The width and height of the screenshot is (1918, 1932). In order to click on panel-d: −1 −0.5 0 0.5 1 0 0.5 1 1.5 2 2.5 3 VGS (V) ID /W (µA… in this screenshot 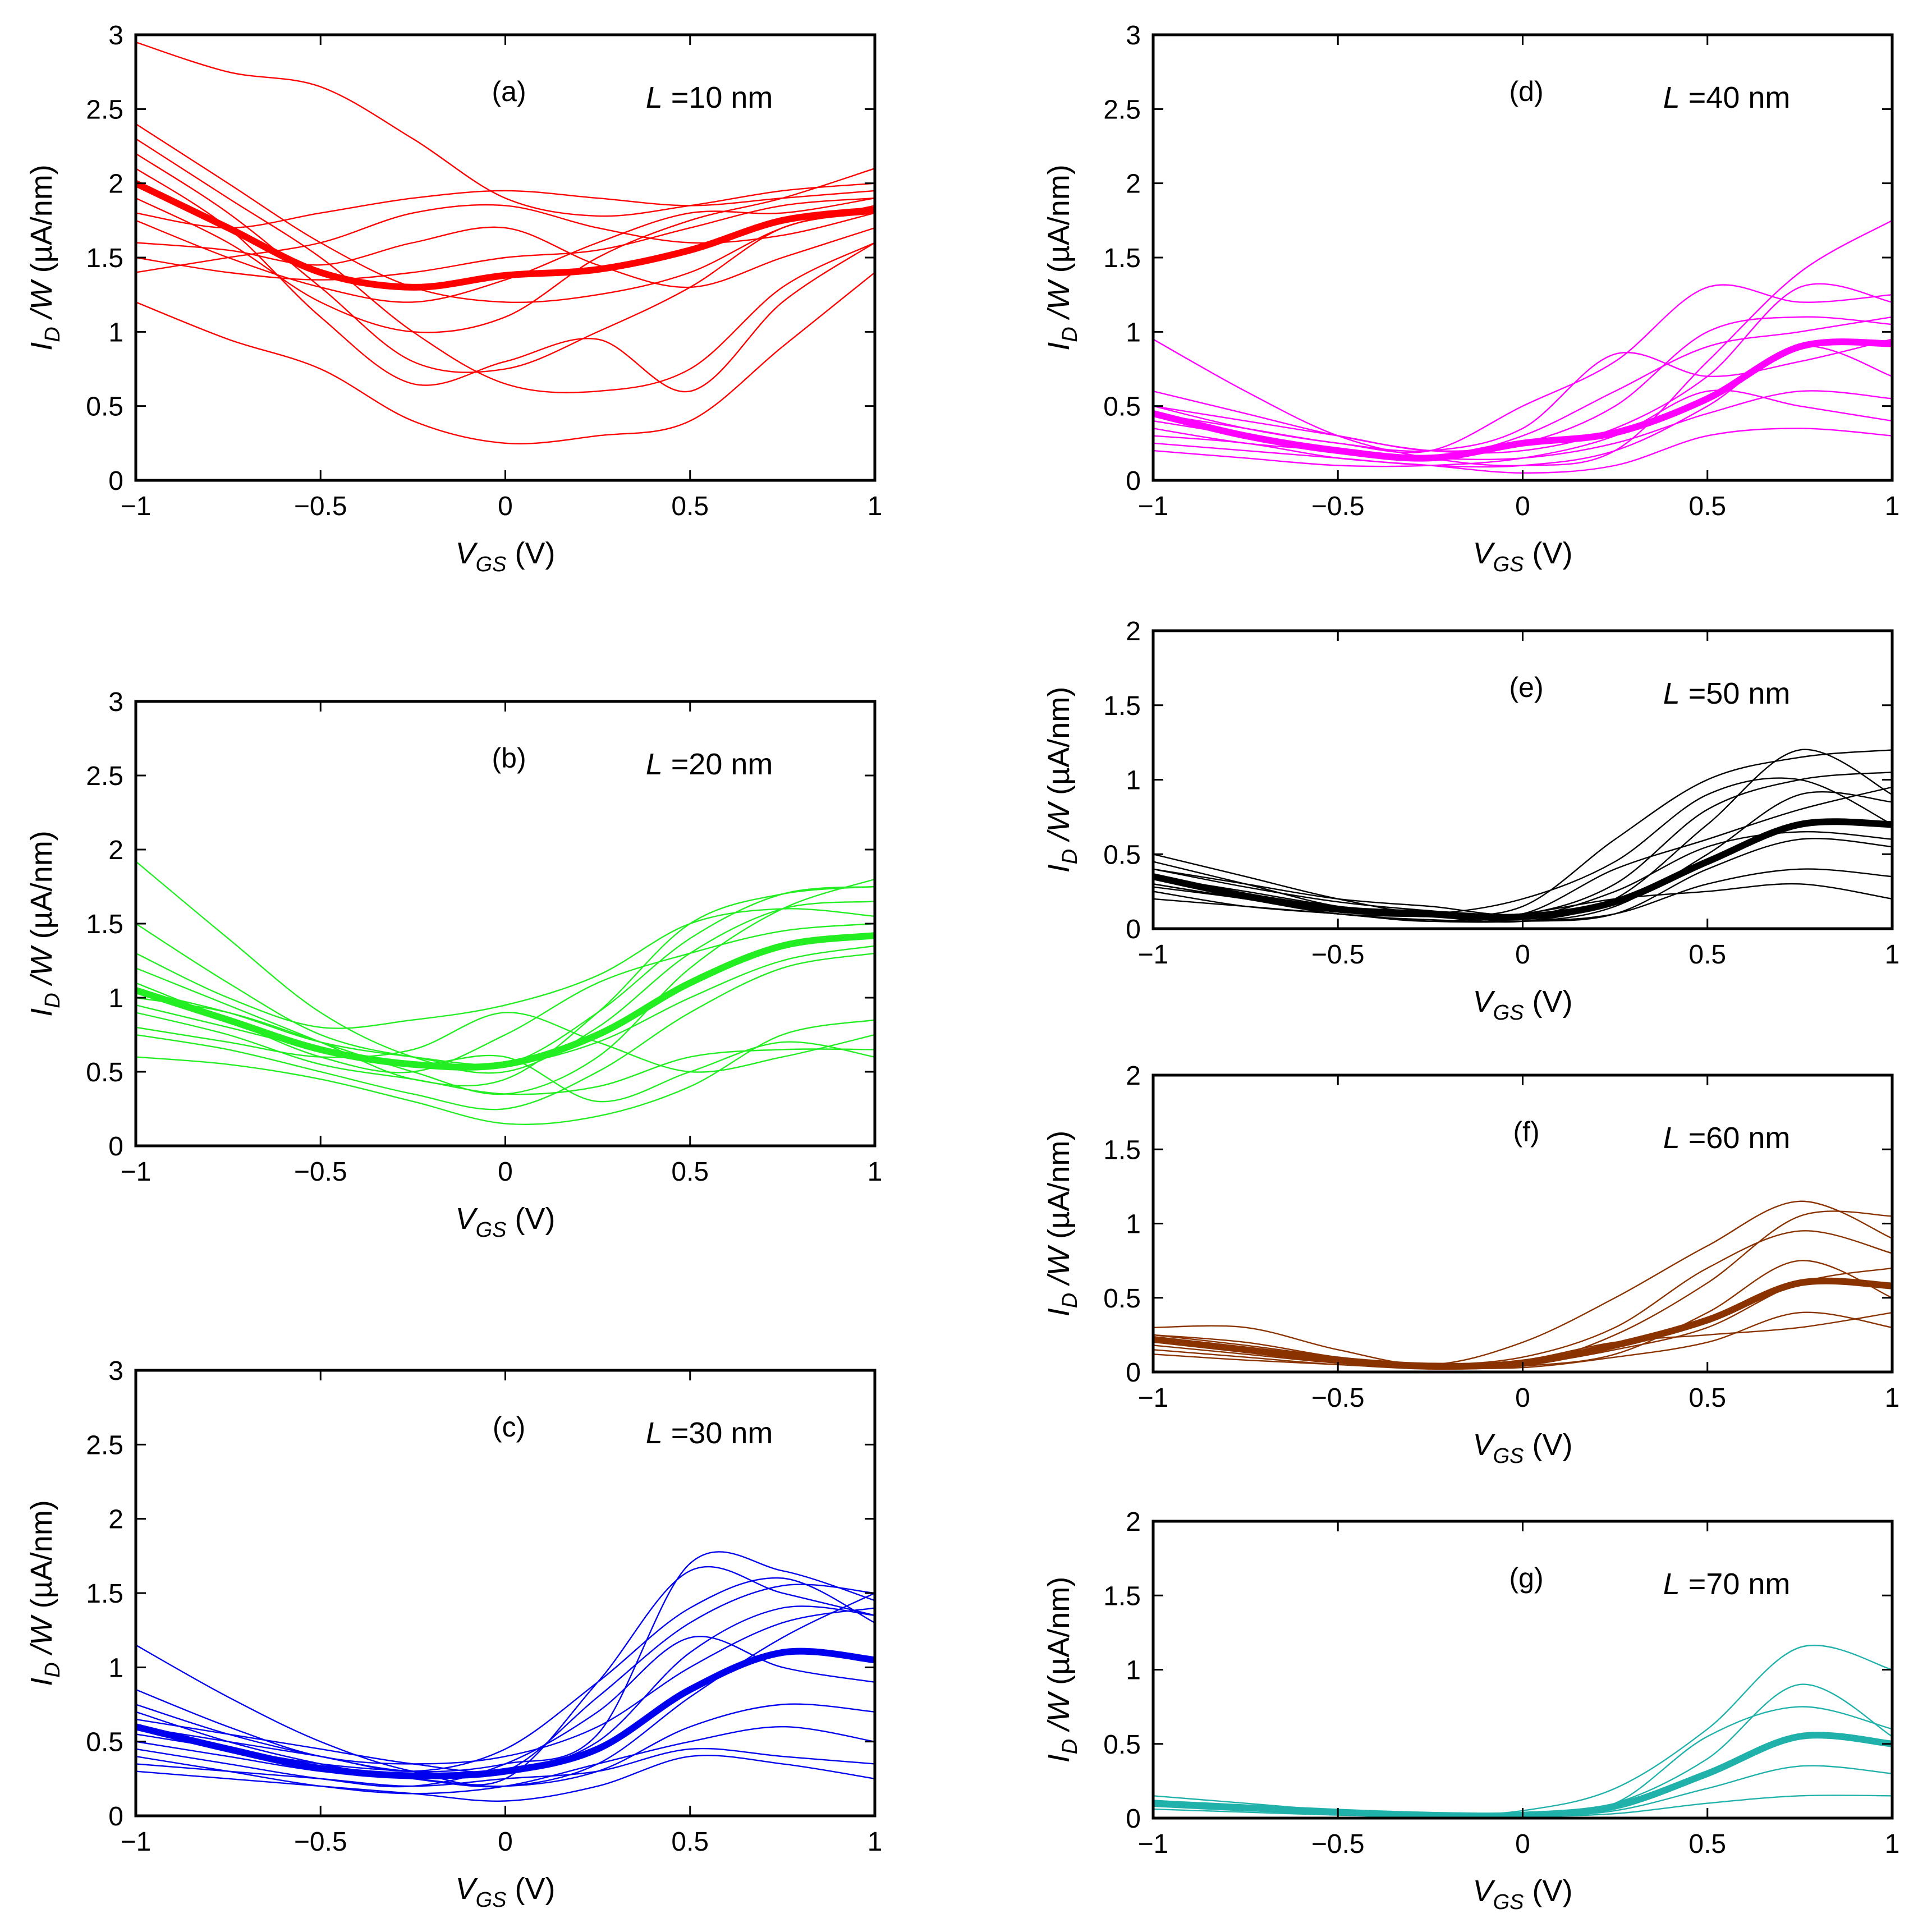, I will do `click(1470, 298)`.